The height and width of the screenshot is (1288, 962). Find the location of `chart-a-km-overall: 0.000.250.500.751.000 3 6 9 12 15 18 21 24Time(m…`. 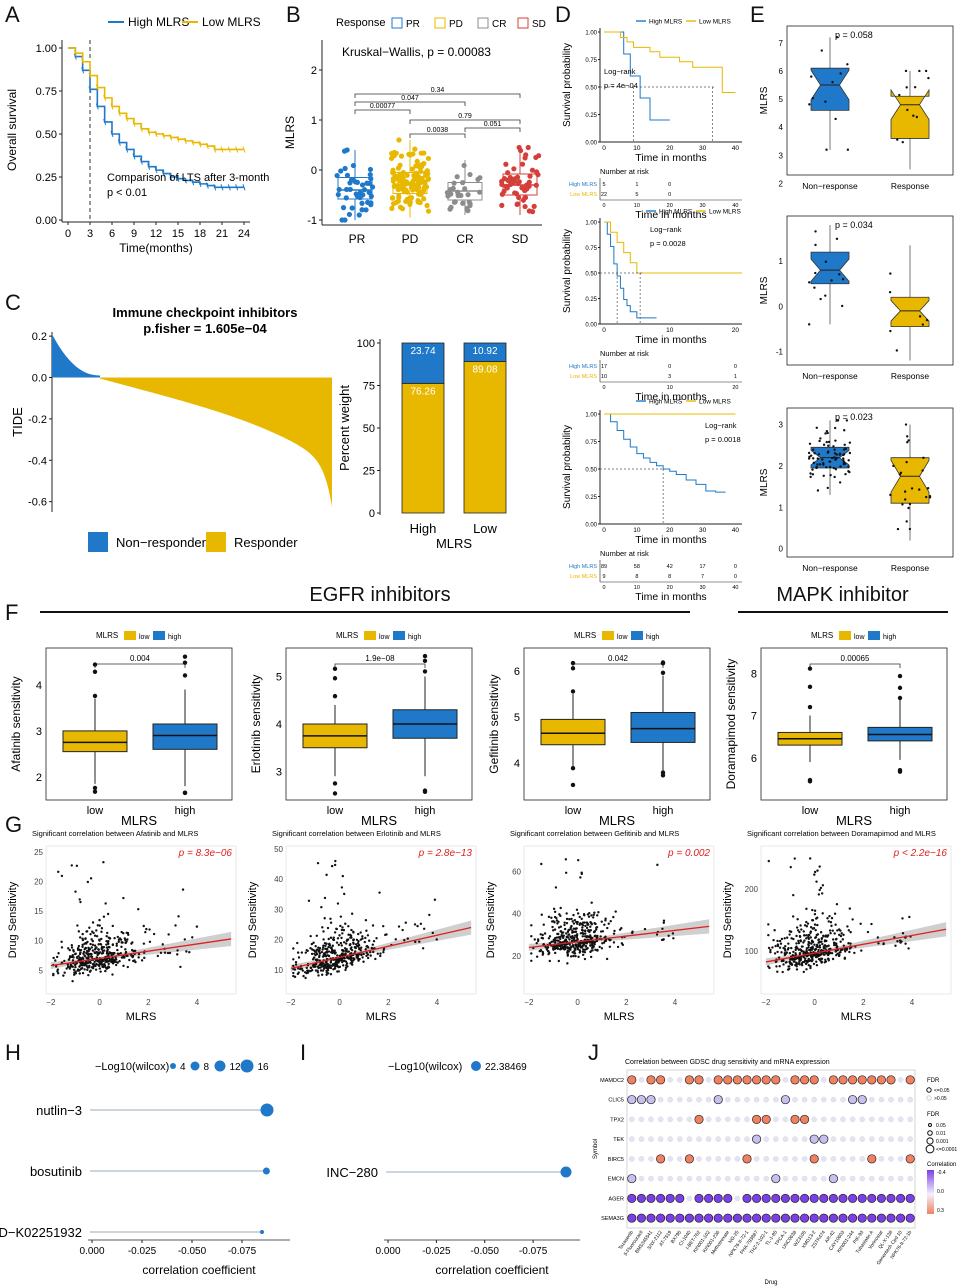

chart-a-km-overall: 0.000.250.500.751.000 3 6 9 12 15 18 21 24Time(m… is located at coordinates (137, 135).